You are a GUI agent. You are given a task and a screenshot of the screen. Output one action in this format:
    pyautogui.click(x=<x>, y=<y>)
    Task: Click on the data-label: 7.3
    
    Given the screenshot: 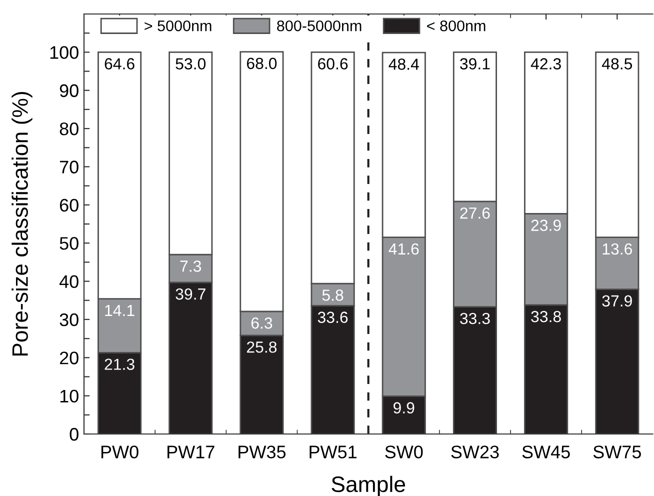 What is the action you would take?
    pyautogui.click(x=191, y=266)
    